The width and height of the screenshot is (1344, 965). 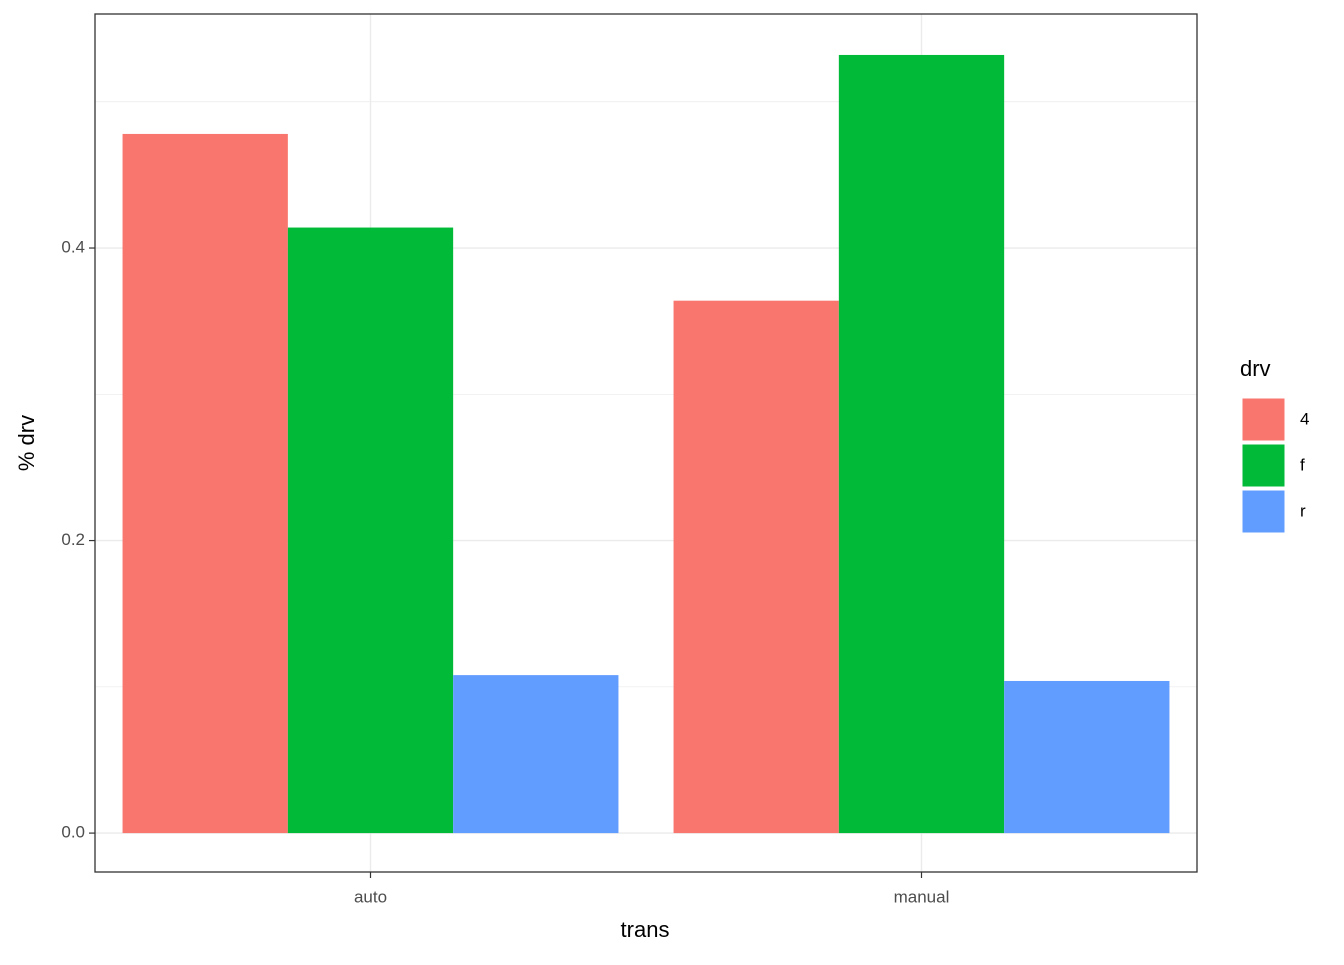 What do you see at coordinates (26, 443) in the screenshot?
I see `y-axis-title: % drv` at bounding box center [26, 443].